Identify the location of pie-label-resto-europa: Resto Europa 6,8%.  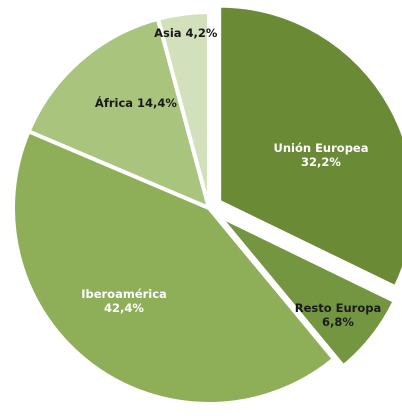
(338, 315).